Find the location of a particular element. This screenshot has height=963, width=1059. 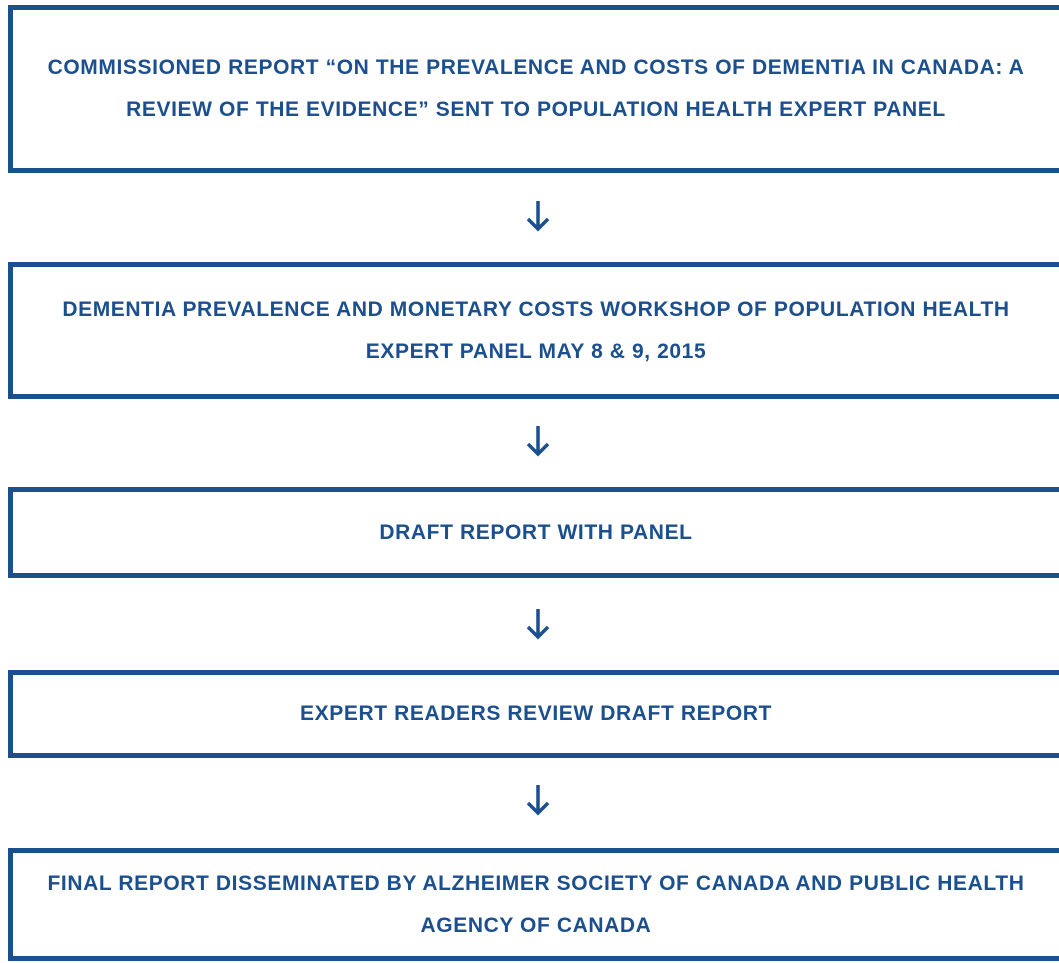

step-box: EXPERT READERS REVIEW DRAFT REPORT is located at coordinates (533, 714).